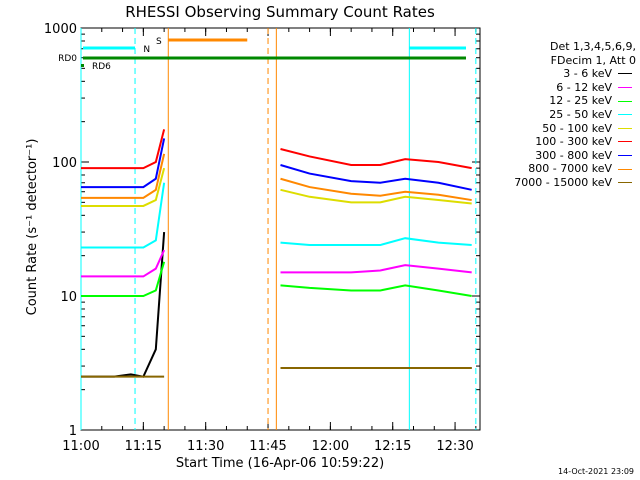 The image size is (640, 480). I want to click on x-tick-label: 11:30, so click(205, 446).